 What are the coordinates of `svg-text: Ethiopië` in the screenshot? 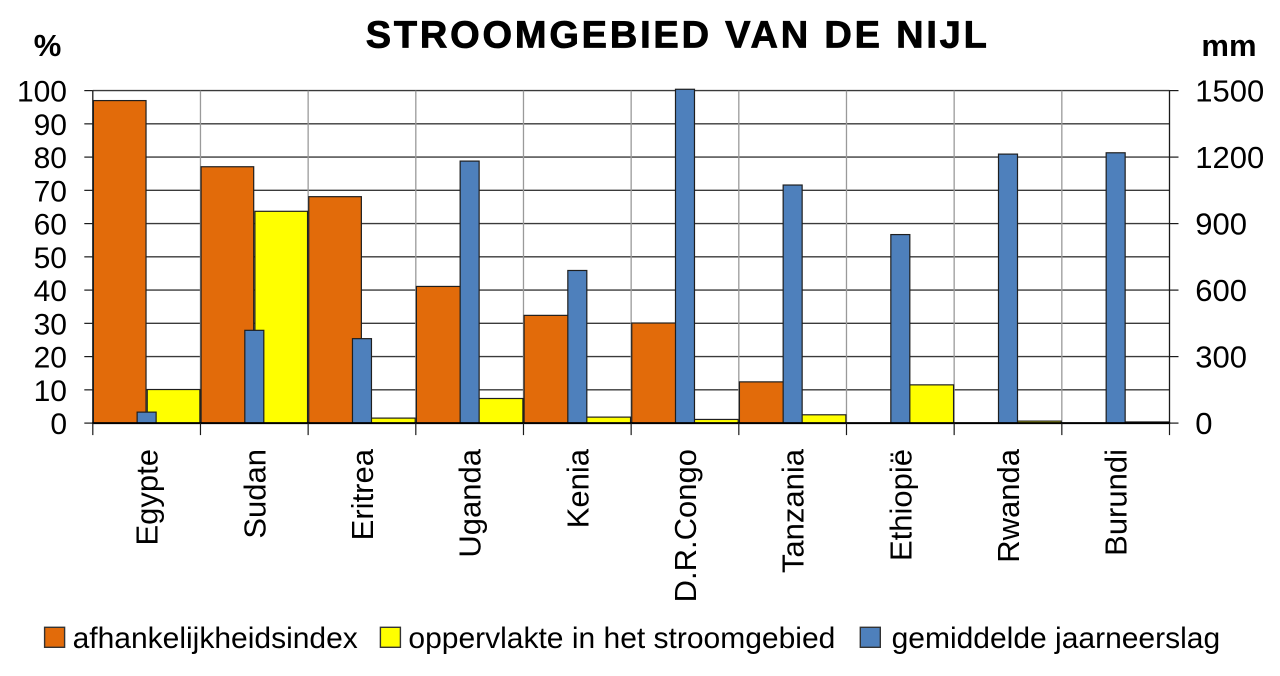 It's located at (900, 505).